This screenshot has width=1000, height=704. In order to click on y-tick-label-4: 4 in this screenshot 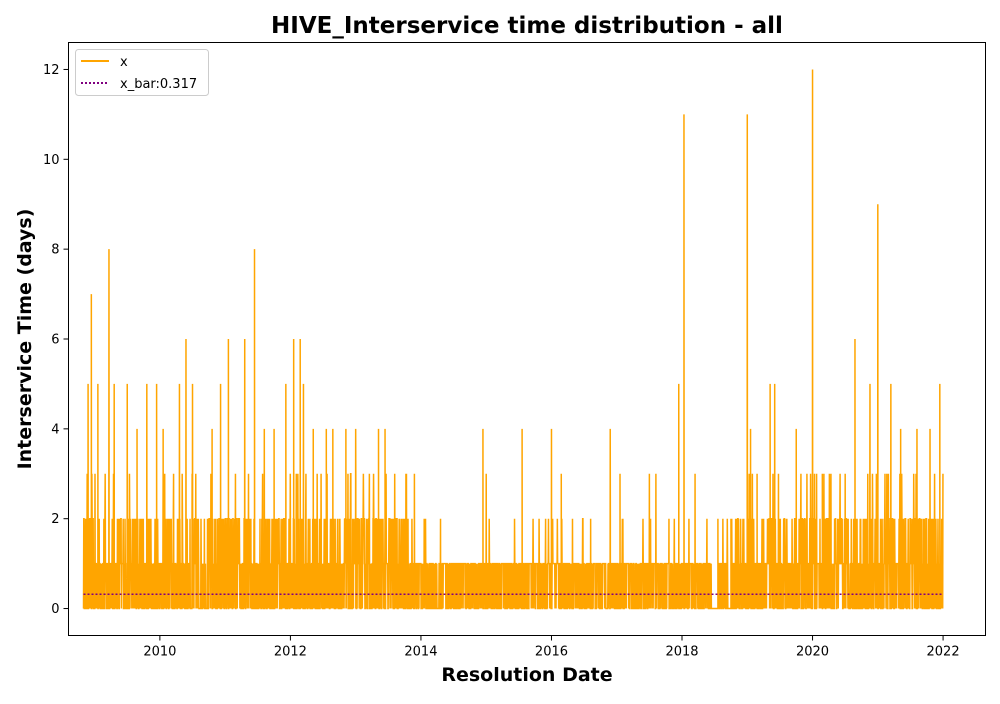, I will do `click(55, 429)`.